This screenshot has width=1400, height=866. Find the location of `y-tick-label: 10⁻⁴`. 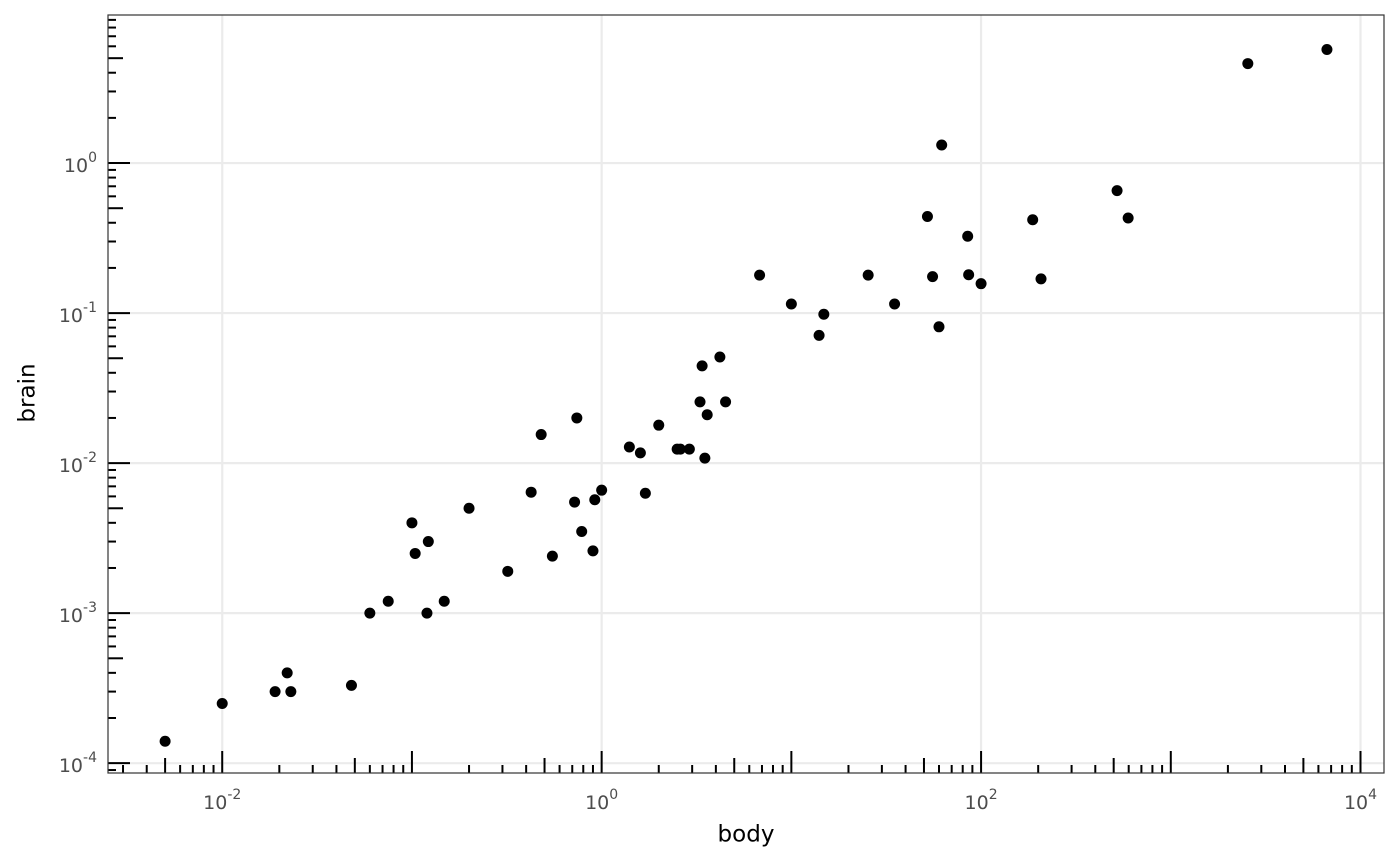

y-tick-label: 10⁻⁴ is located at coordinates (78, 763).